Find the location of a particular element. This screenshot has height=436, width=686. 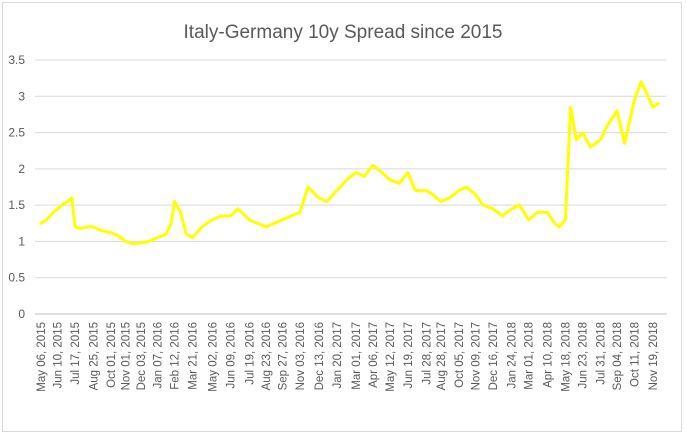

y-tick-label: 2 is located at coordinates (21, 169).